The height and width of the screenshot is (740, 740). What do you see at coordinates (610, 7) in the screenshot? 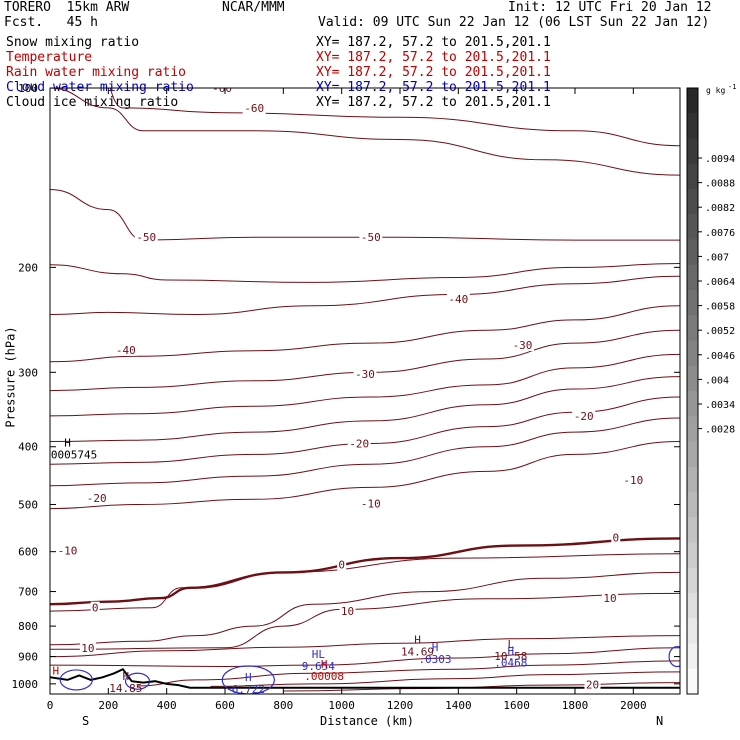
I see `header-init: Init: 12 UTC Fri 20 Jan 12` at bounding box center [610, 7].